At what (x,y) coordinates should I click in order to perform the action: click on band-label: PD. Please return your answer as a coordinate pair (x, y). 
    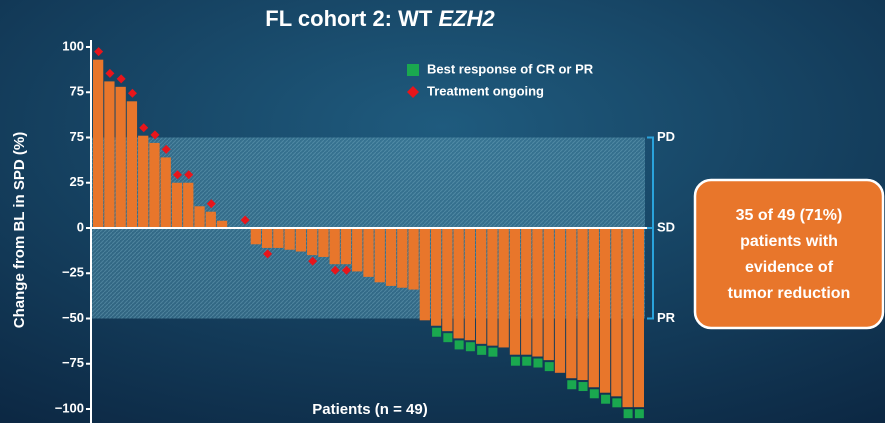
    Looking at the image, I should click on (666, 136).